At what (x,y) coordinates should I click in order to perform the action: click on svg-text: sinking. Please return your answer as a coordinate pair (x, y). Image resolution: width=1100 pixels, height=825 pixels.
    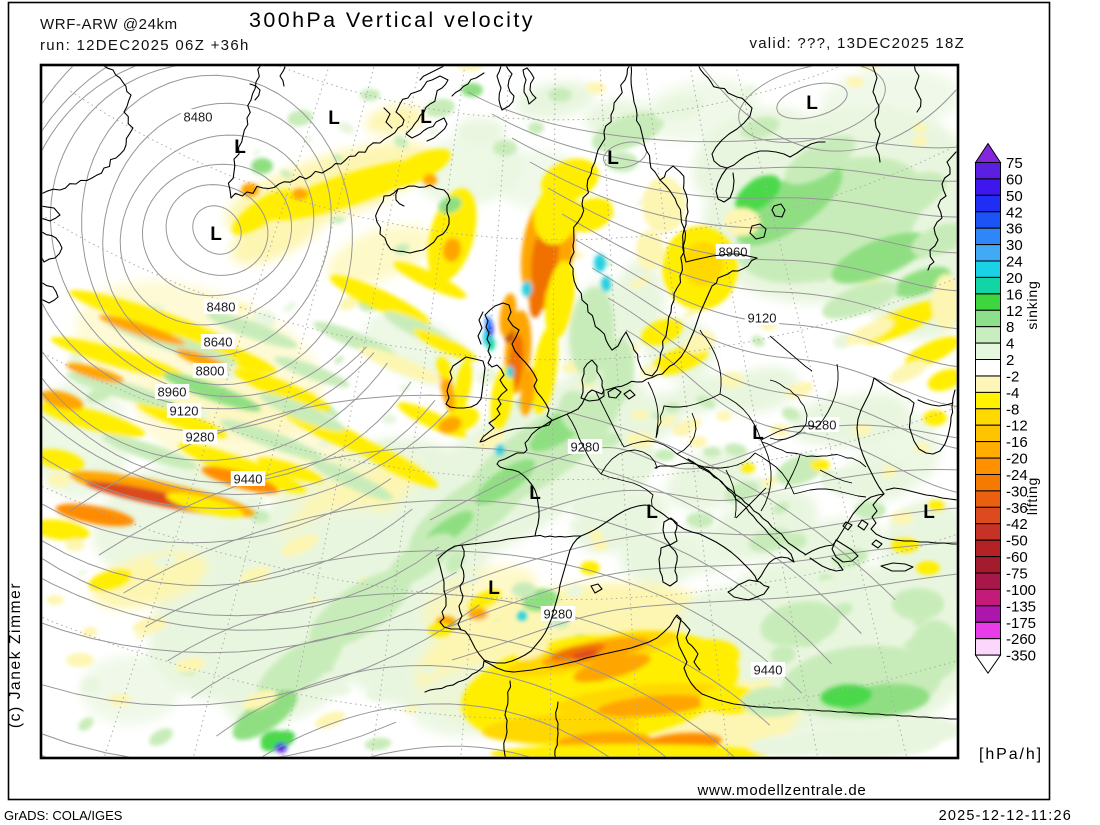
    Looking at the image, I should click on (1032, 304).